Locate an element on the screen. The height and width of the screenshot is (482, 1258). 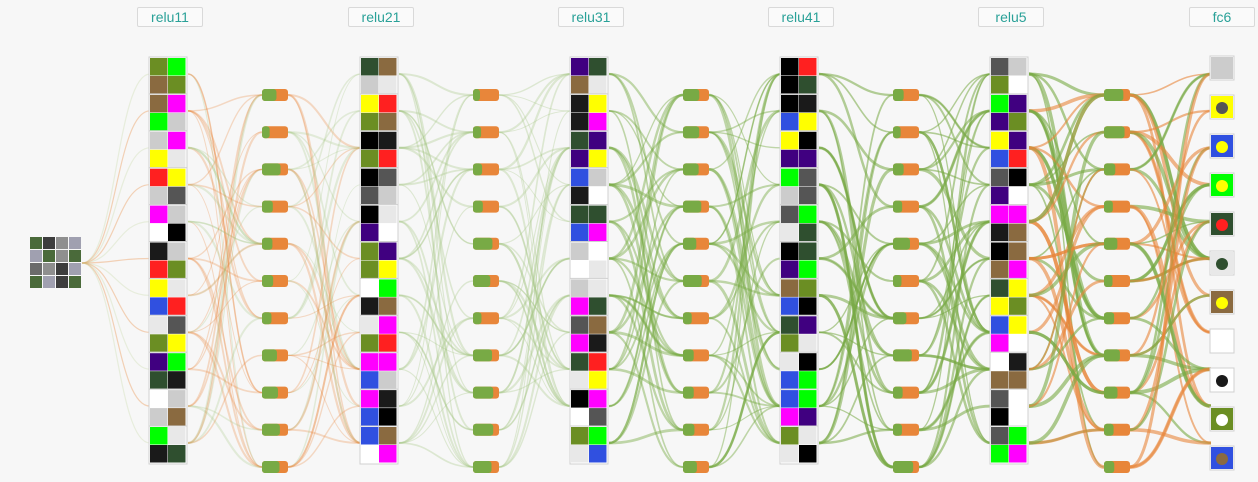
image-grid-icon is located at coordinates (55, 262).